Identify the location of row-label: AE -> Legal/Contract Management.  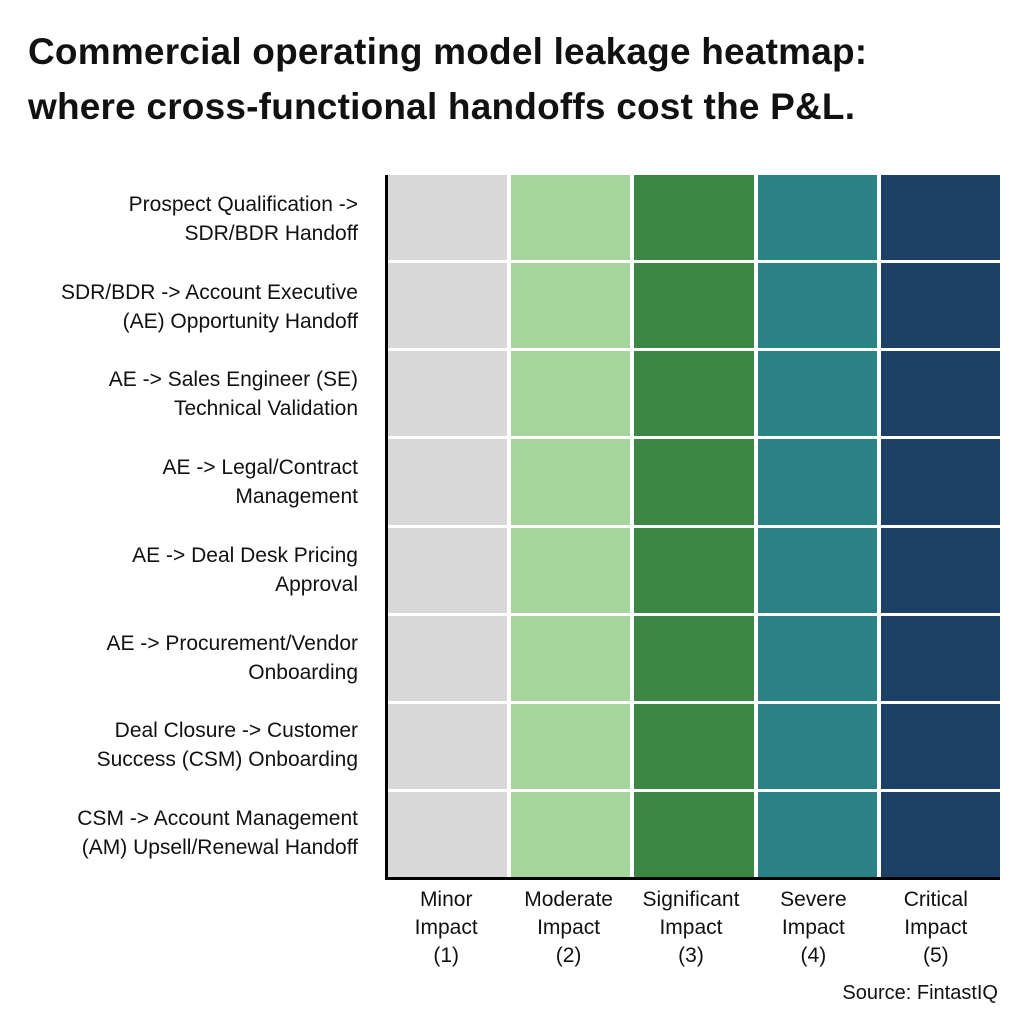
(260, 482).